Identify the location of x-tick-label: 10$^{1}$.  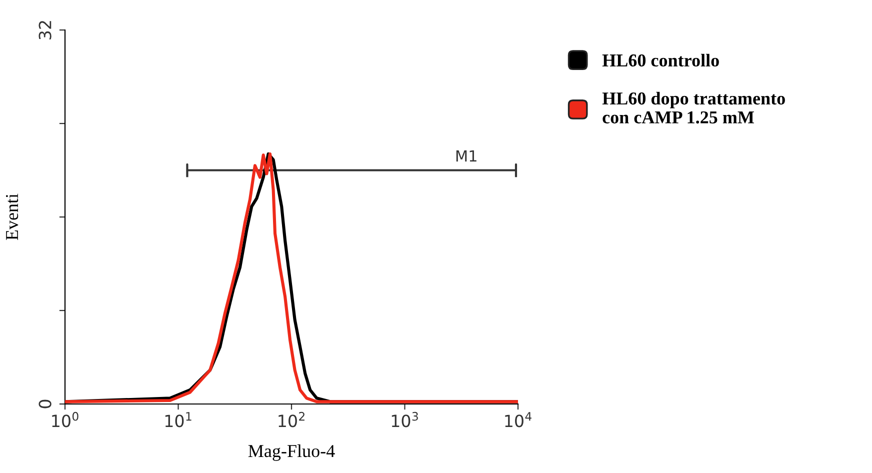
(178, 420).